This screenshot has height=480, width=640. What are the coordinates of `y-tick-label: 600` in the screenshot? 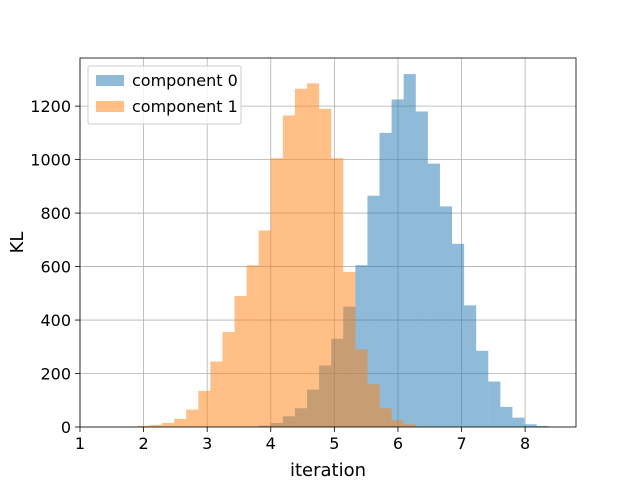 It's located at (55, 267).